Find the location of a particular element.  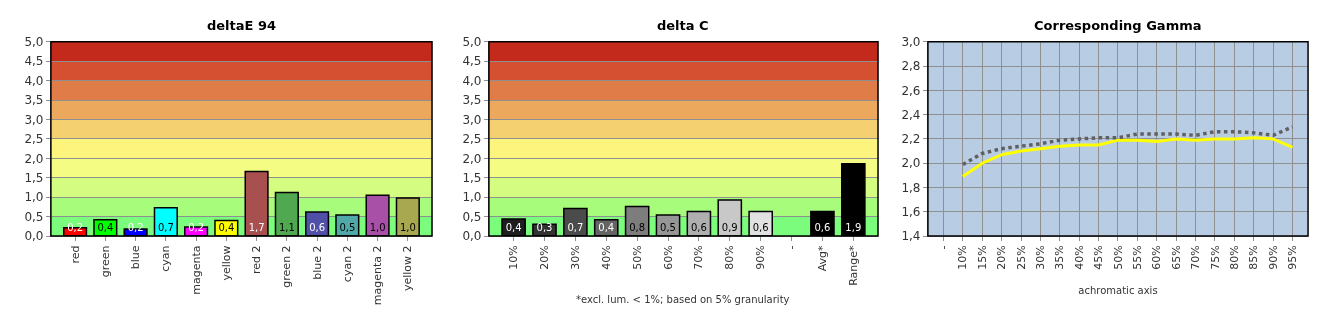

x-tick-label: 45% is located at coordinates (1099, 257).